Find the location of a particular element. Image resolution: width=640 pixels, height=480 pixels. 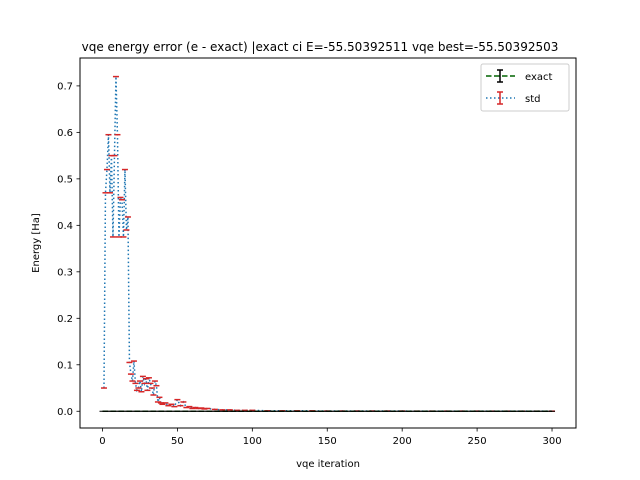

y-axis-label: Energy [Ha] is located at coordinates (36, 243).